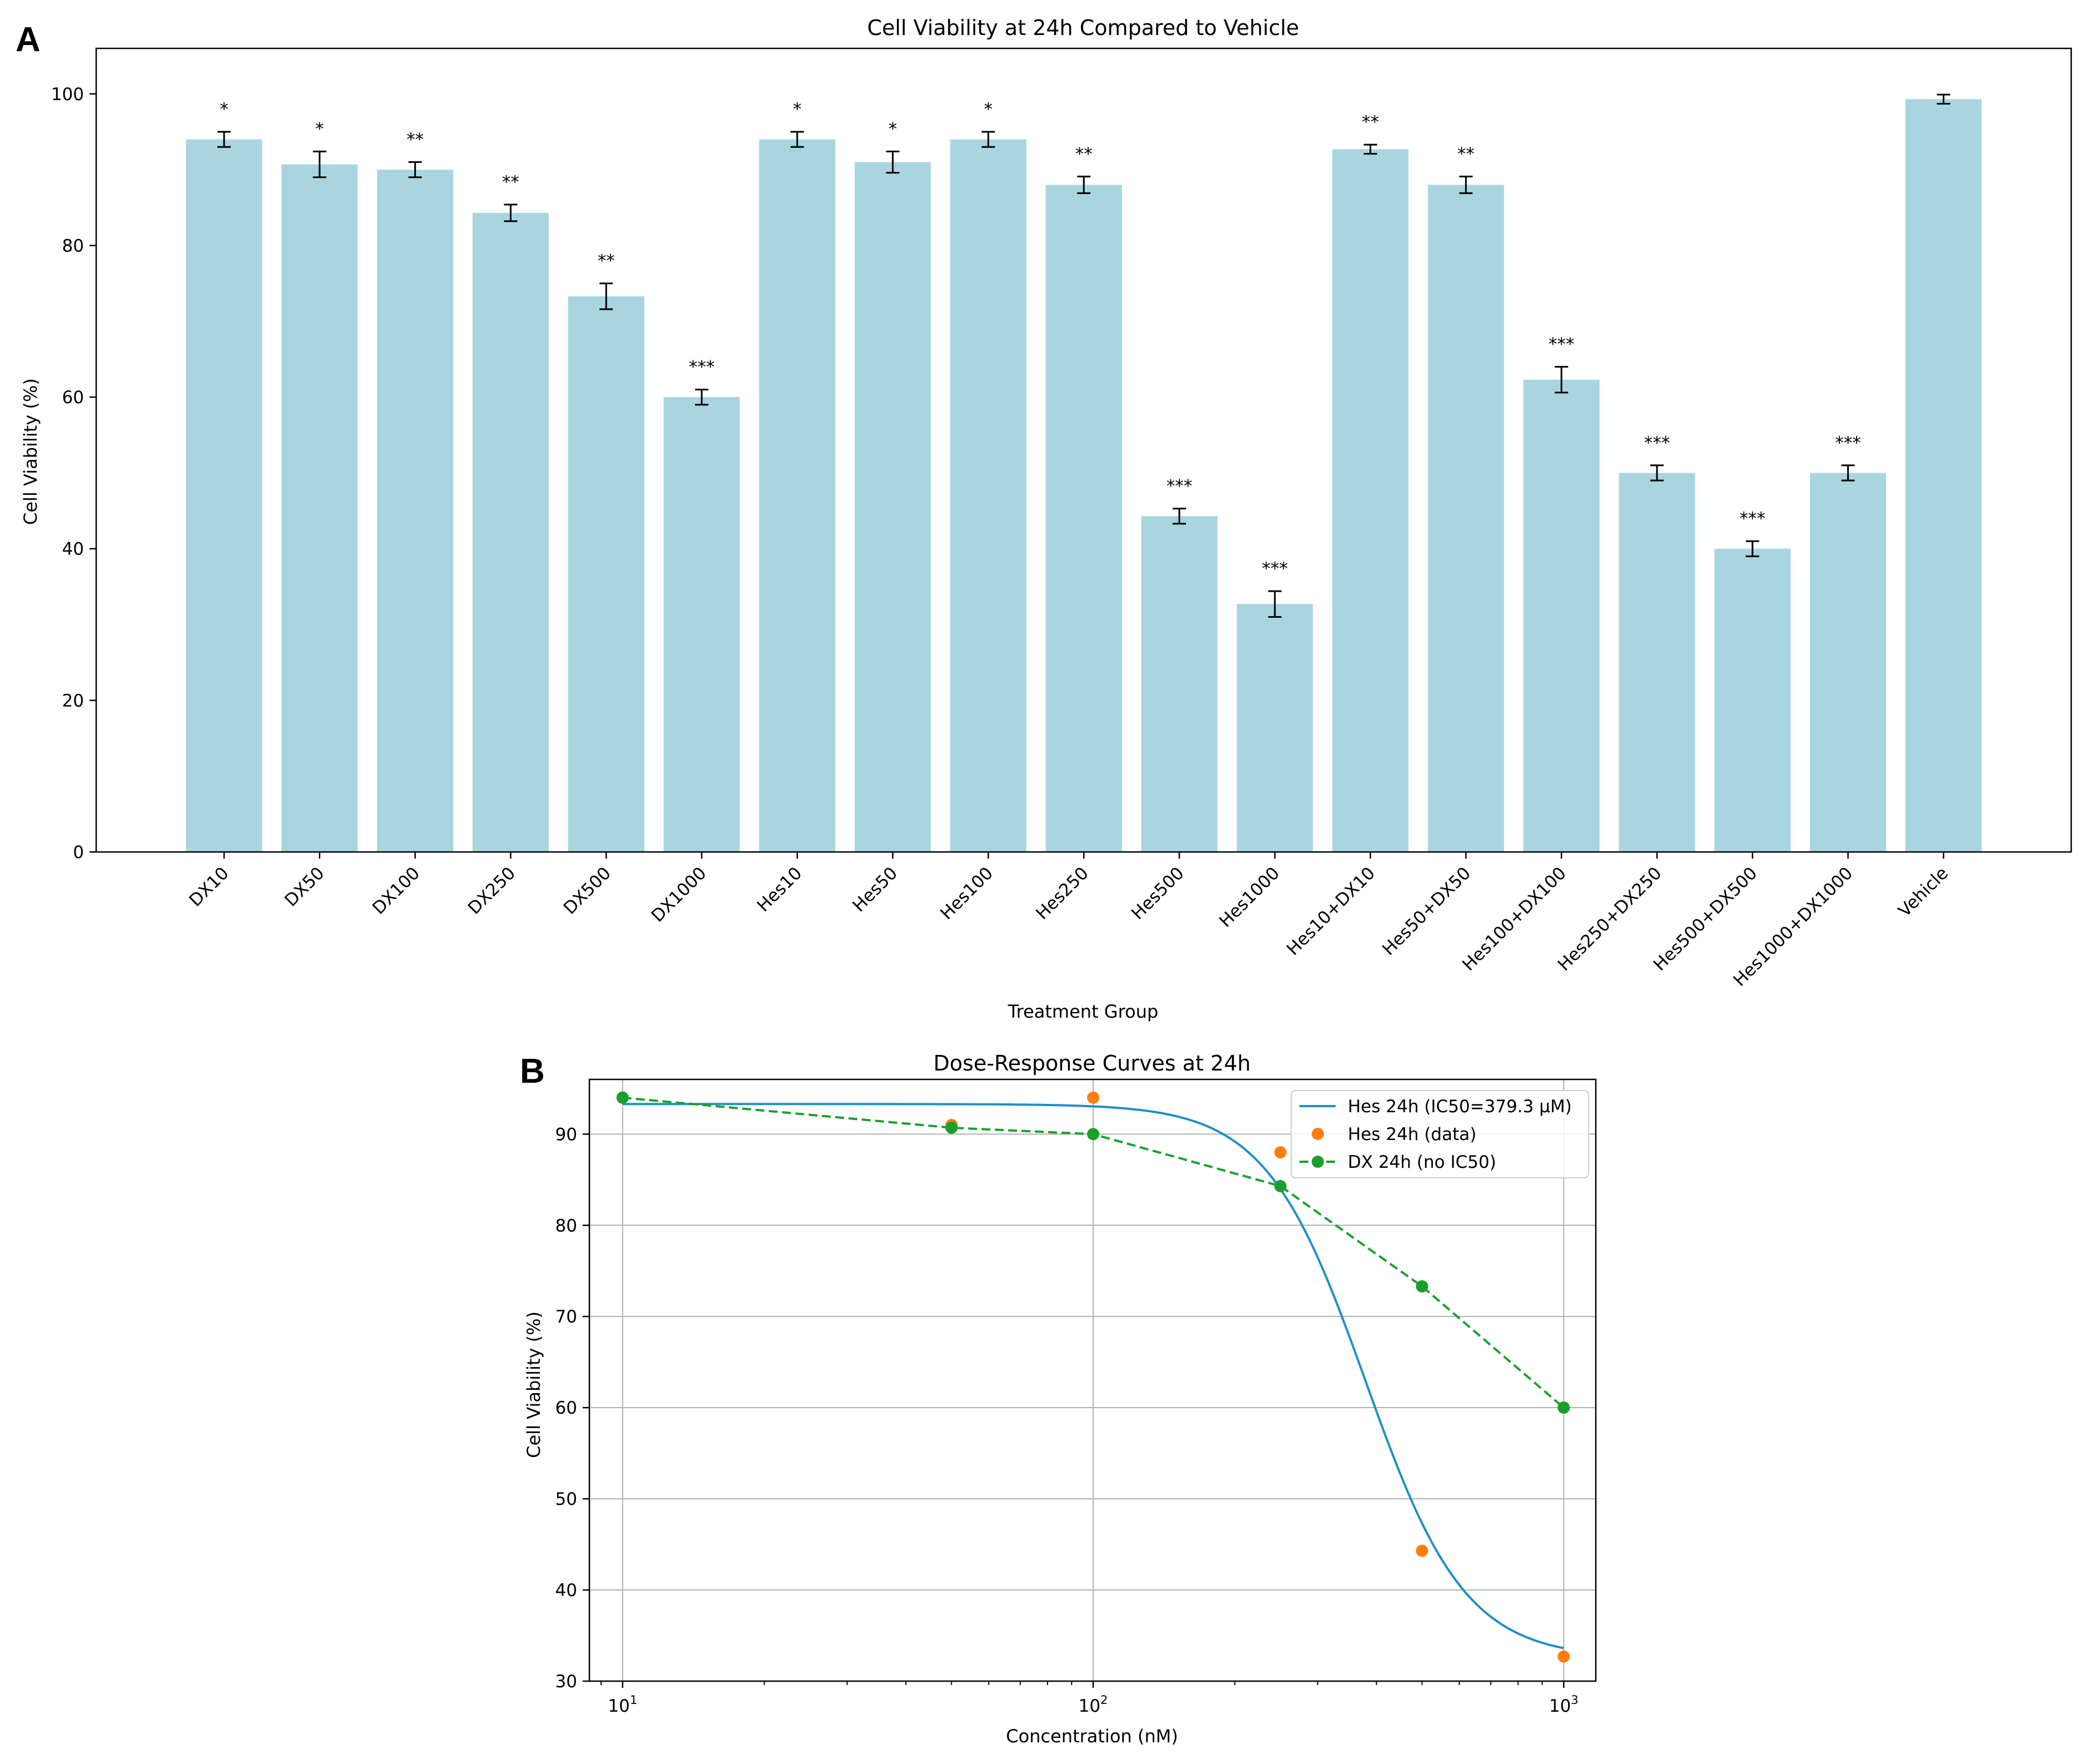 The image size is (2089, 1764). I want to click on bar-hes1000-dx1000, so click(1848, 663).